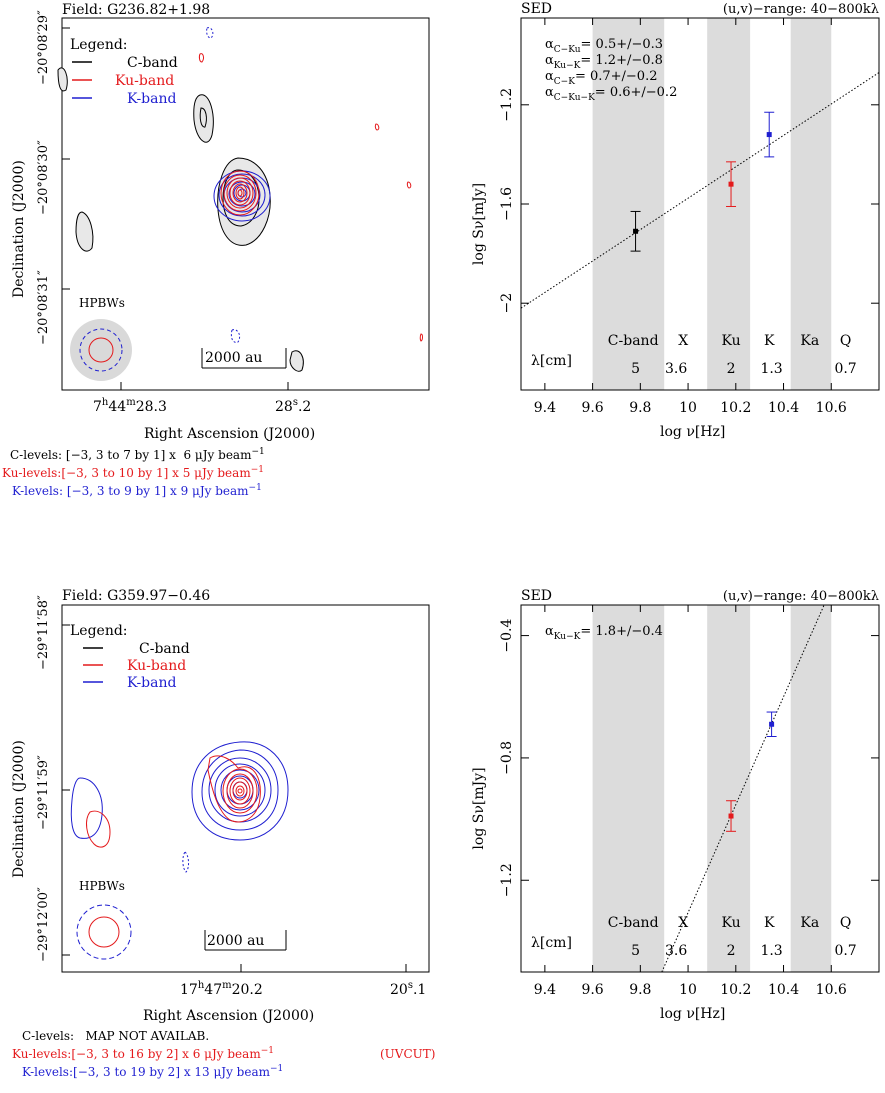 This screenshot has height=1093, width=885. I want to click on band-name: K, so click(769, 341).